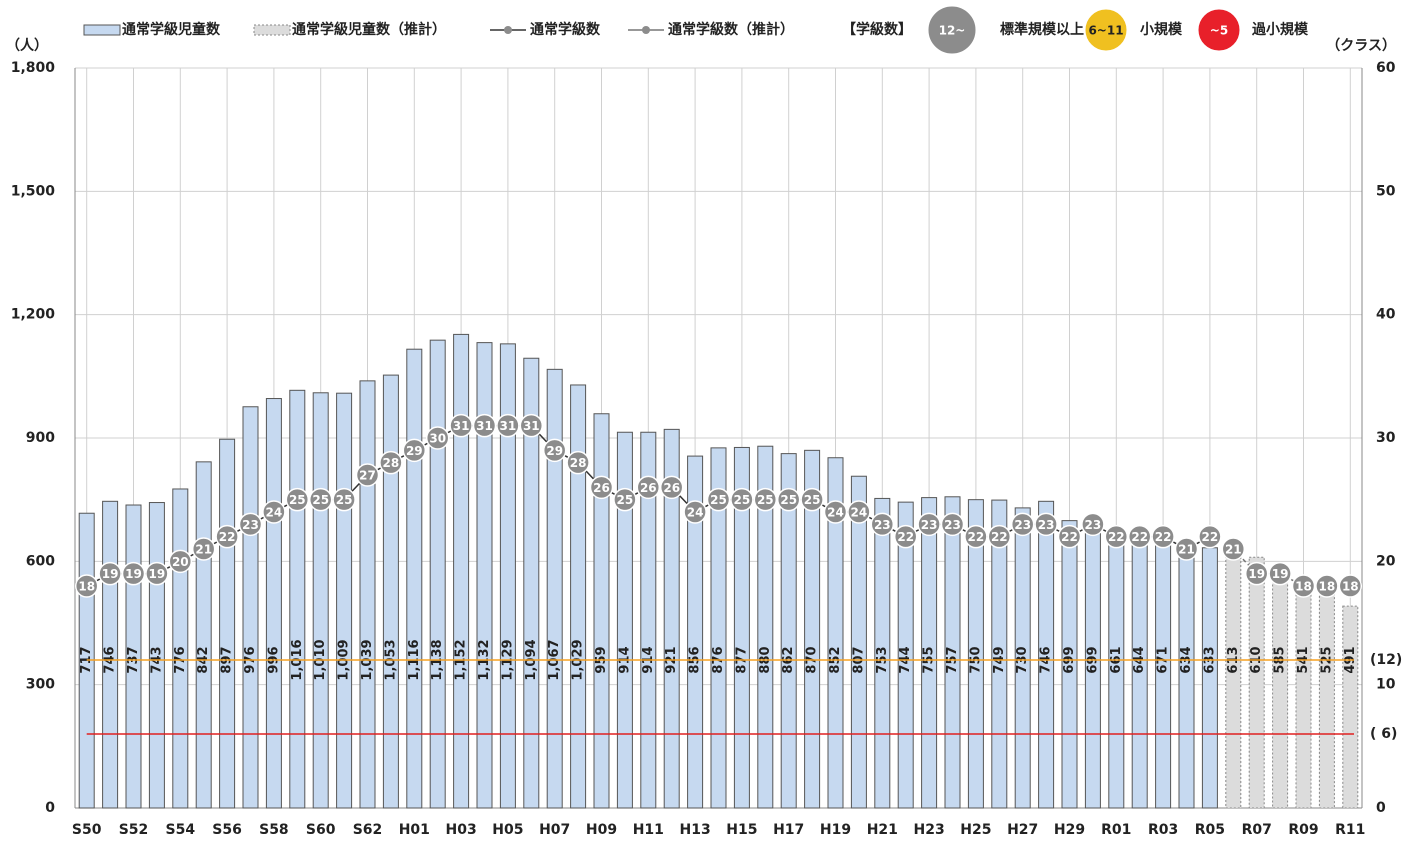 The width and height of the screenshot is (1402, 841). I want to click on point-label: 21, so click(1186, 550).